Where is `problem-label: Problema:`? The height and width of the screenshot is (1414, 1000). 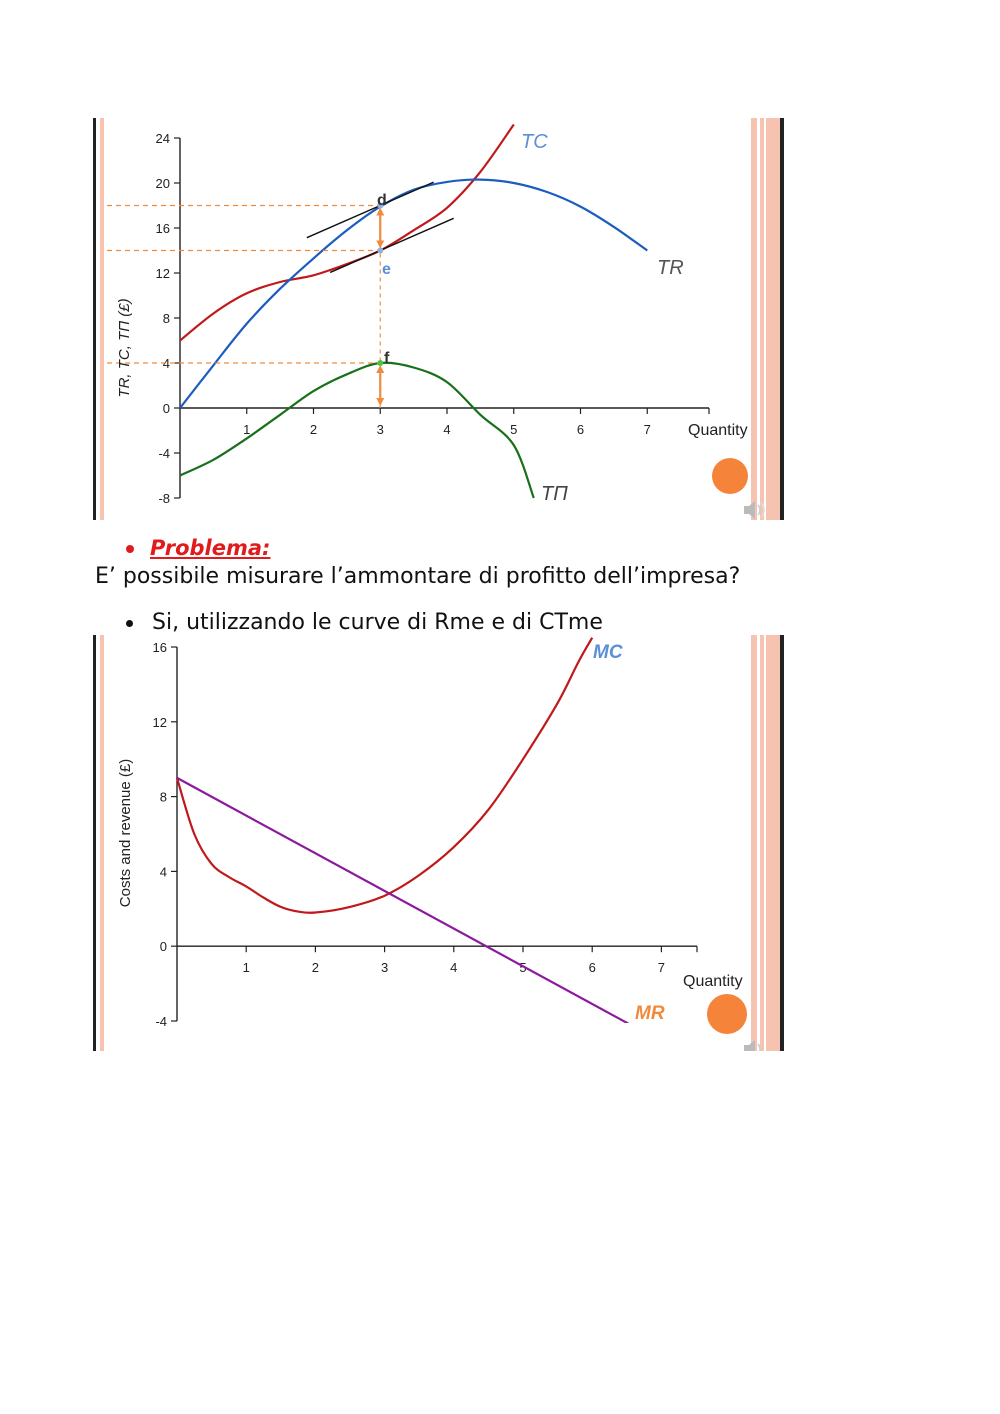 problem-label: Problema: is located at coordinates (210, 548).